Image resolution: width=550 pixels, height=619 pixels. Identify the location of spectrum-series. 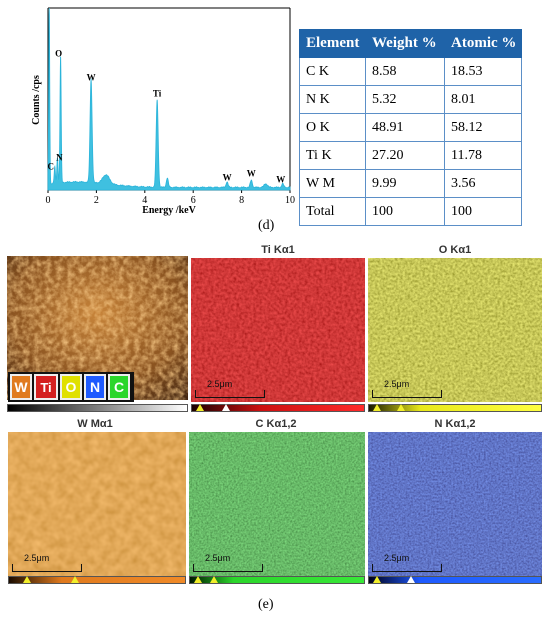
(169, 99).